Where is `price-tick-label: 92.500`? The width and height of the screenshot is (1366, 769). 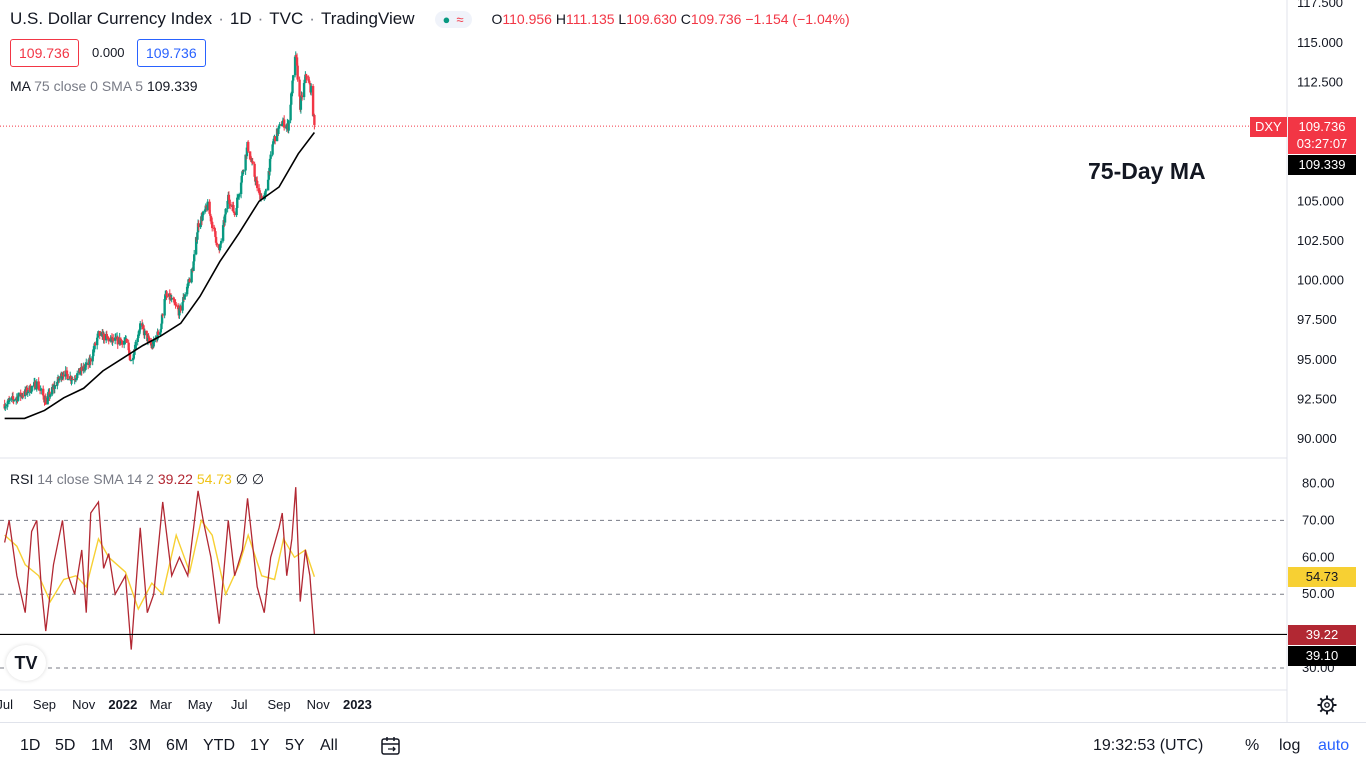
price-tick-label: 92.500 is located at coordinates (1317, 398).